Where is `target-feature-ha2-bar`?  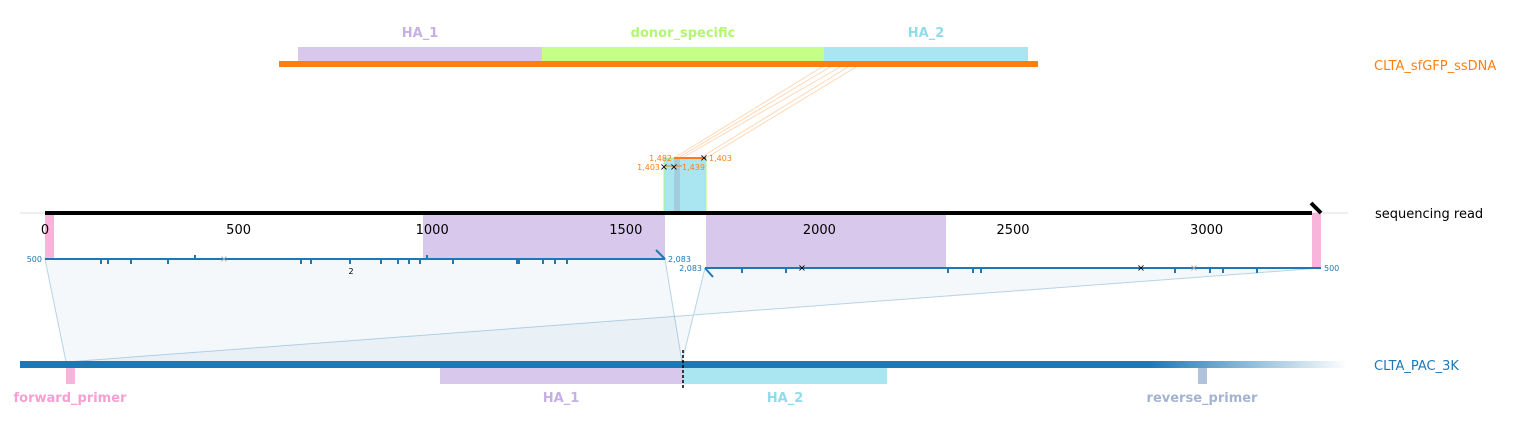 target-feature-ha2-bar is located at coordinates (785, 376).